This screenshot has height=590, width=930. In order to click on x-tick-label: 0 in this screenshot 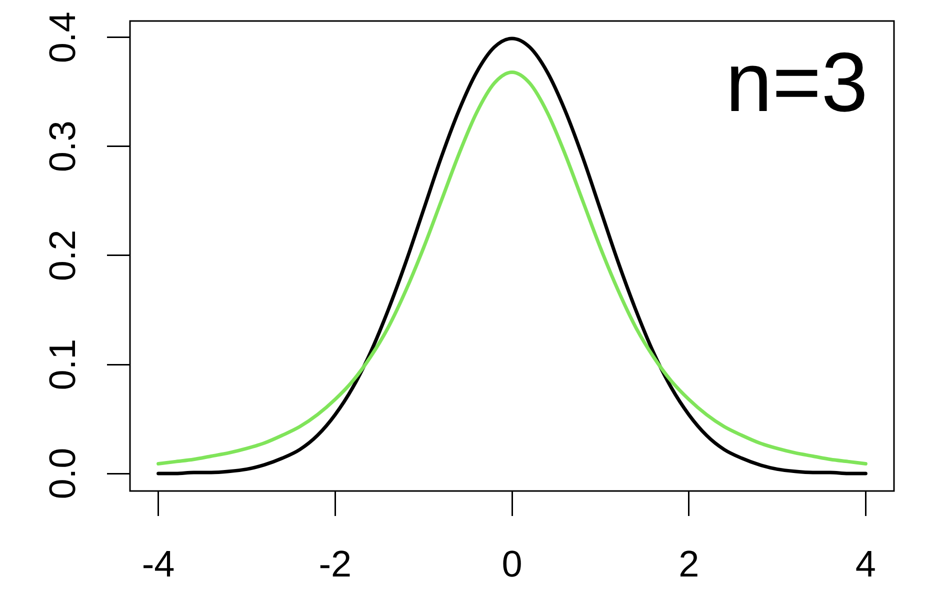, I will do `click(512, 563)`.